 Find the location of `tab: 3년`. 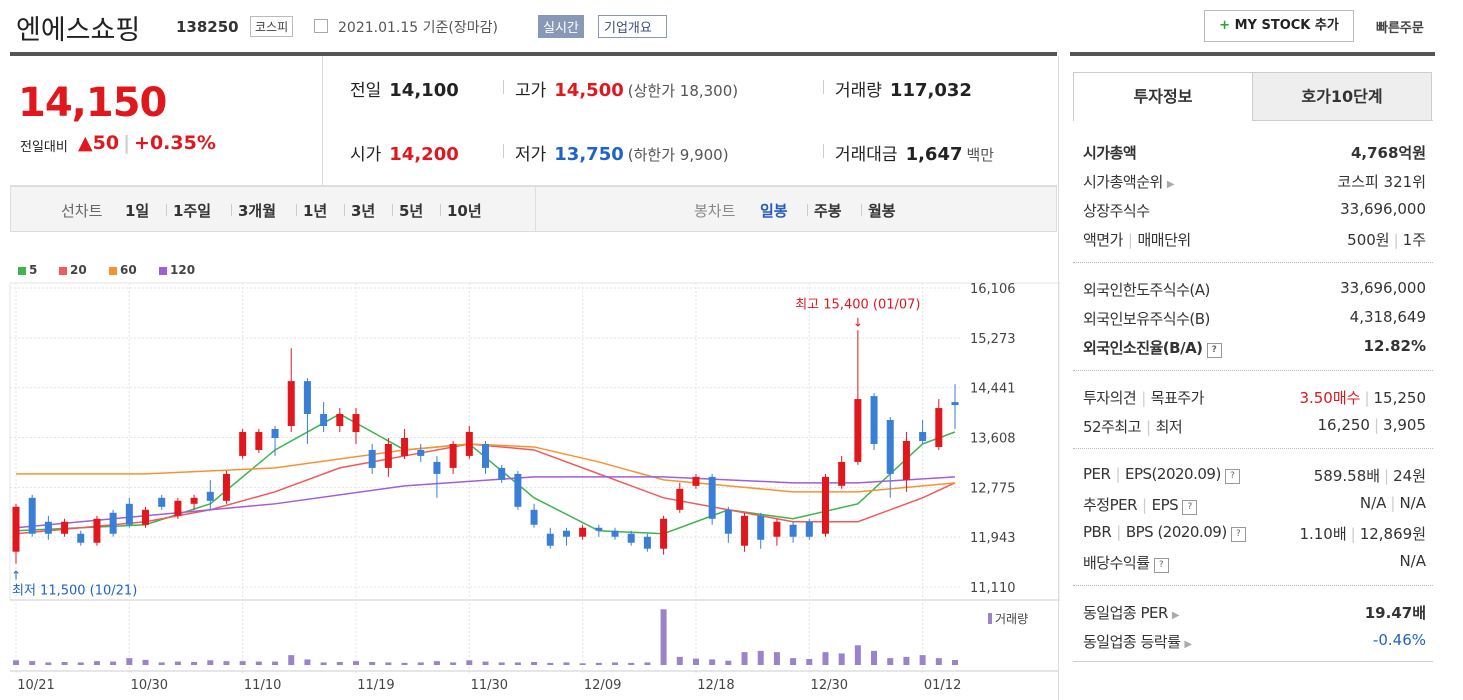

tab: 3년 is located at coordinates (363, 211).